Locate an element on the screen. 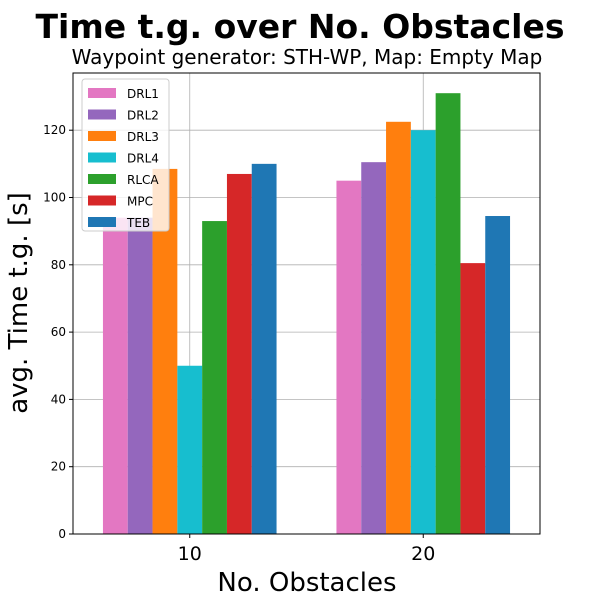 The width and height of the screenshot is (600, 600). y-tick-label: 40 is located at coordinates (58, 399).